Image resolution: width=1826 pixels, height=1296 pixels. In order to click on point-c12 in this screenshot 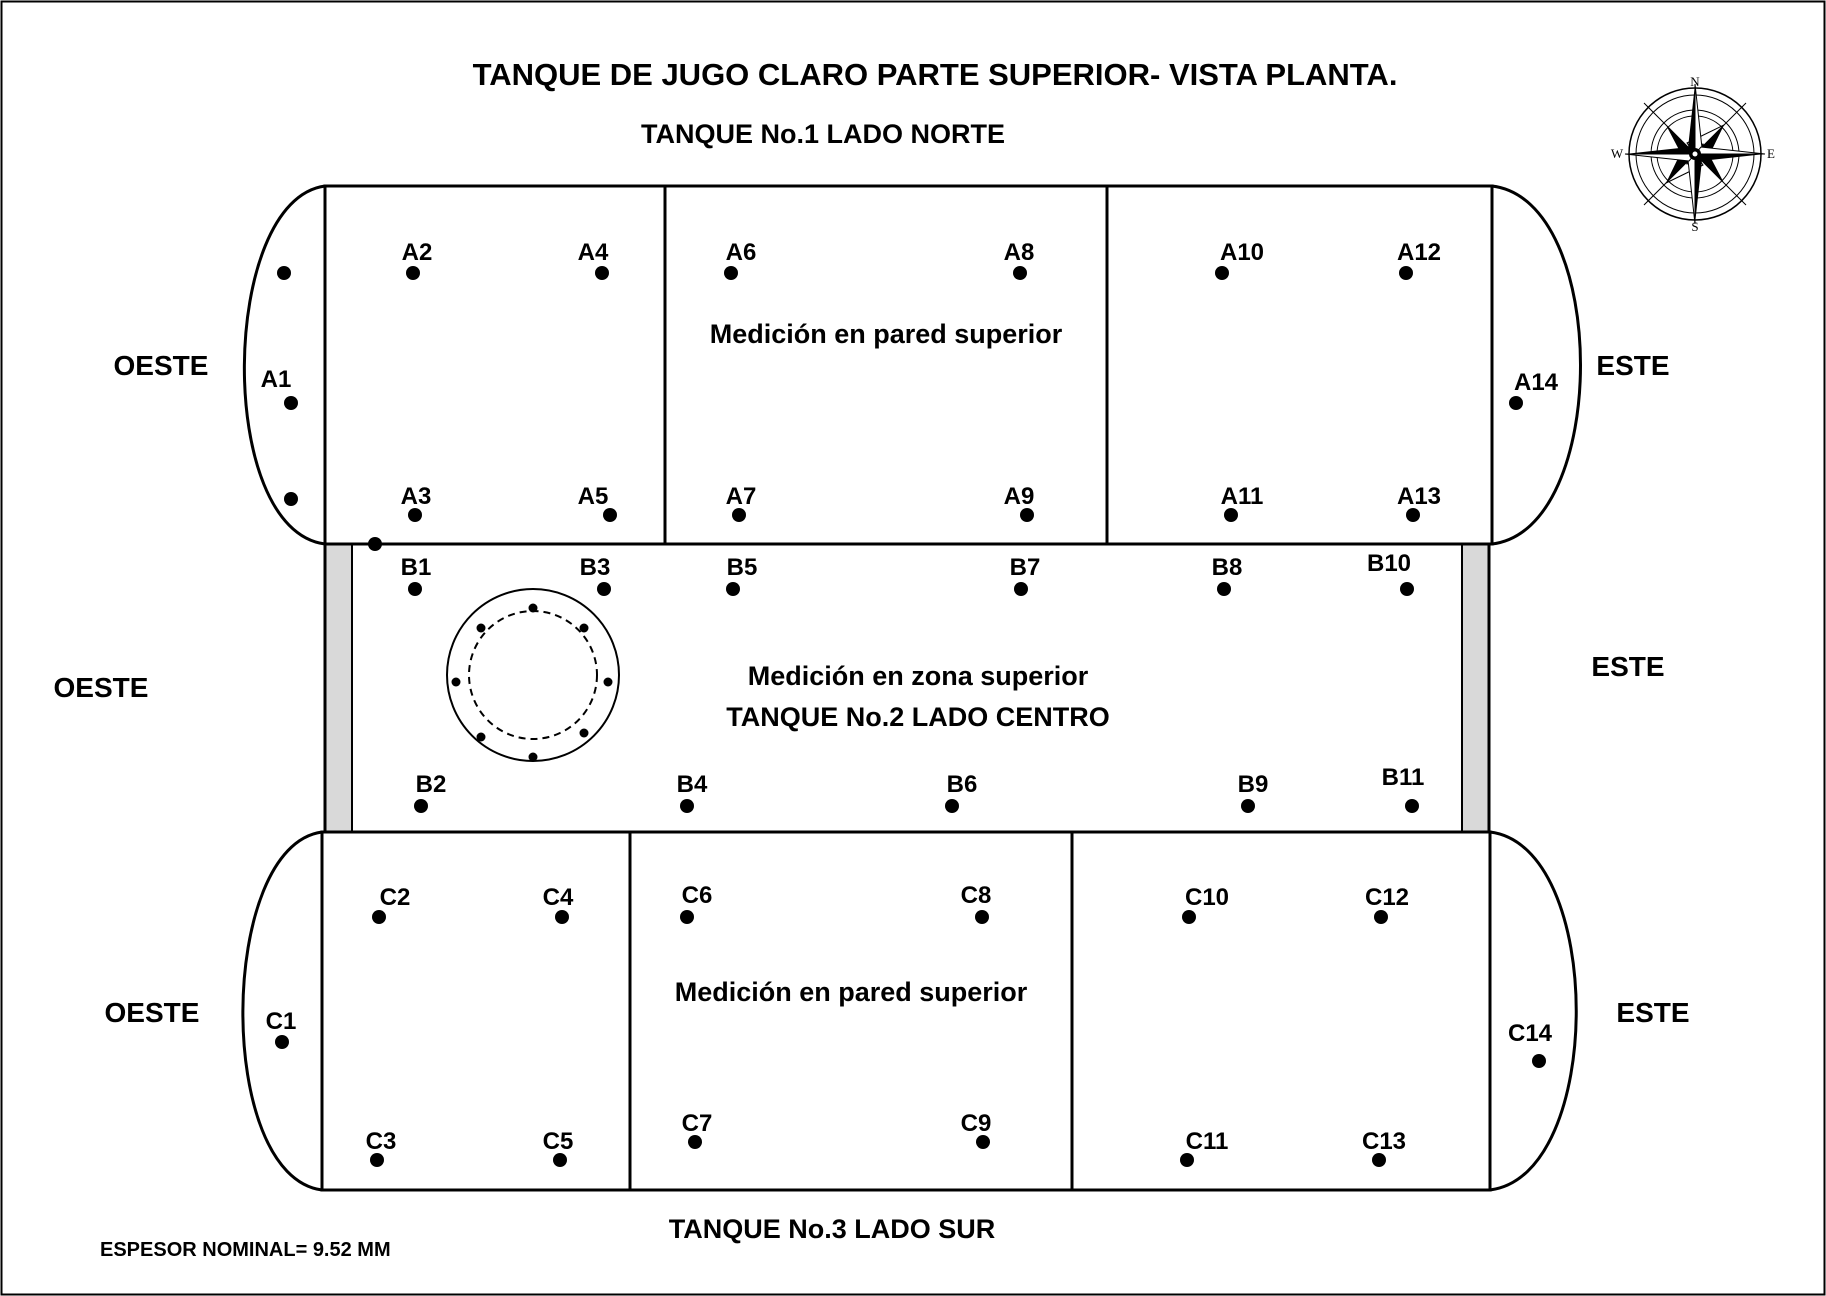, I will do `click(1381, 917)`.